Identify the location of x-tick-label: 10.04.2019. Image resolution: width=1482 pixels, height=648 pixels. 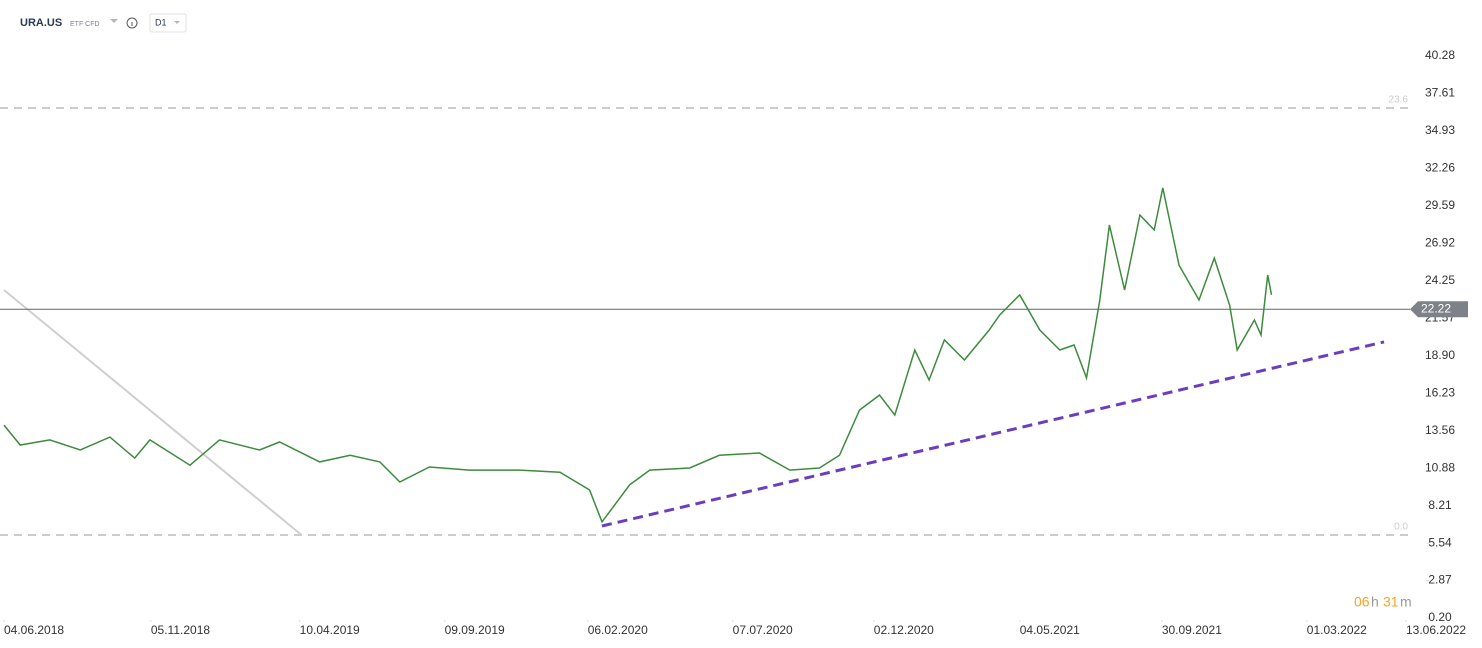
(330, 630).